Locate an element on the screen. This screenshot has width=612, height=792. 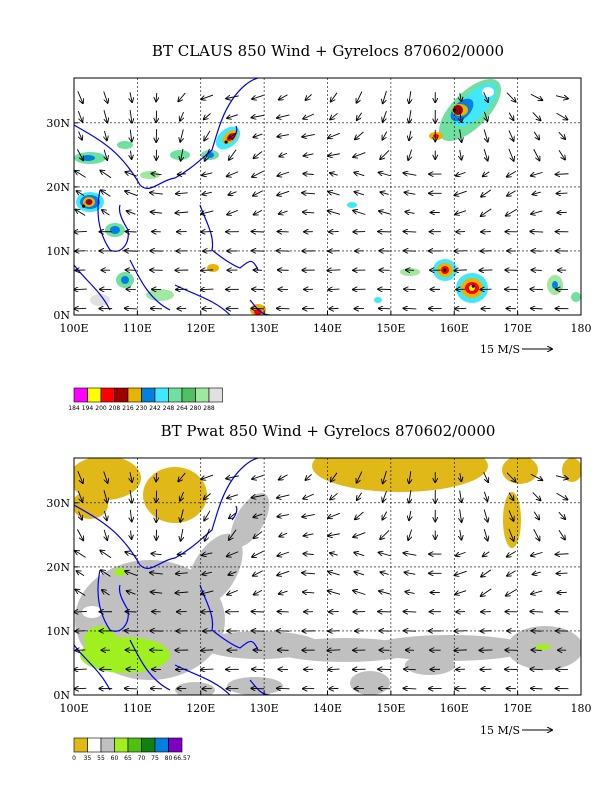
colorbar-label: 216 is located at coordinates (128, 408).